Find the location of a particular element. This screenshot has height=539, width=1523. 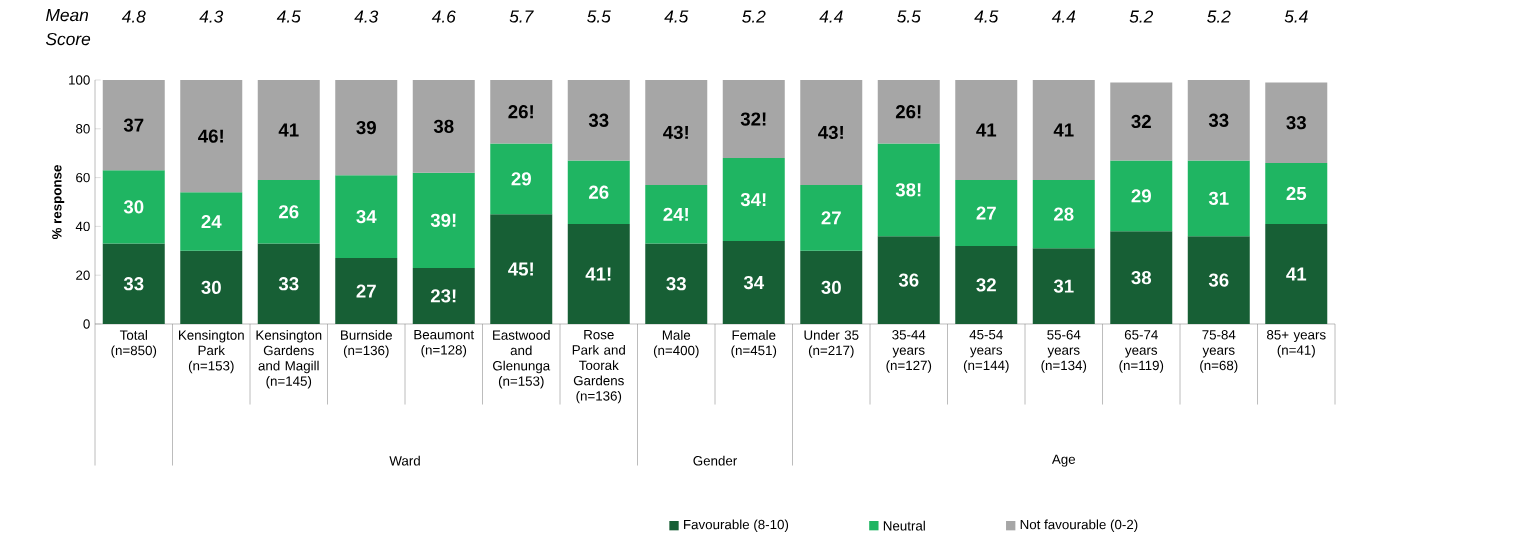

data-label: 39! is located at coordinates (443, 220).